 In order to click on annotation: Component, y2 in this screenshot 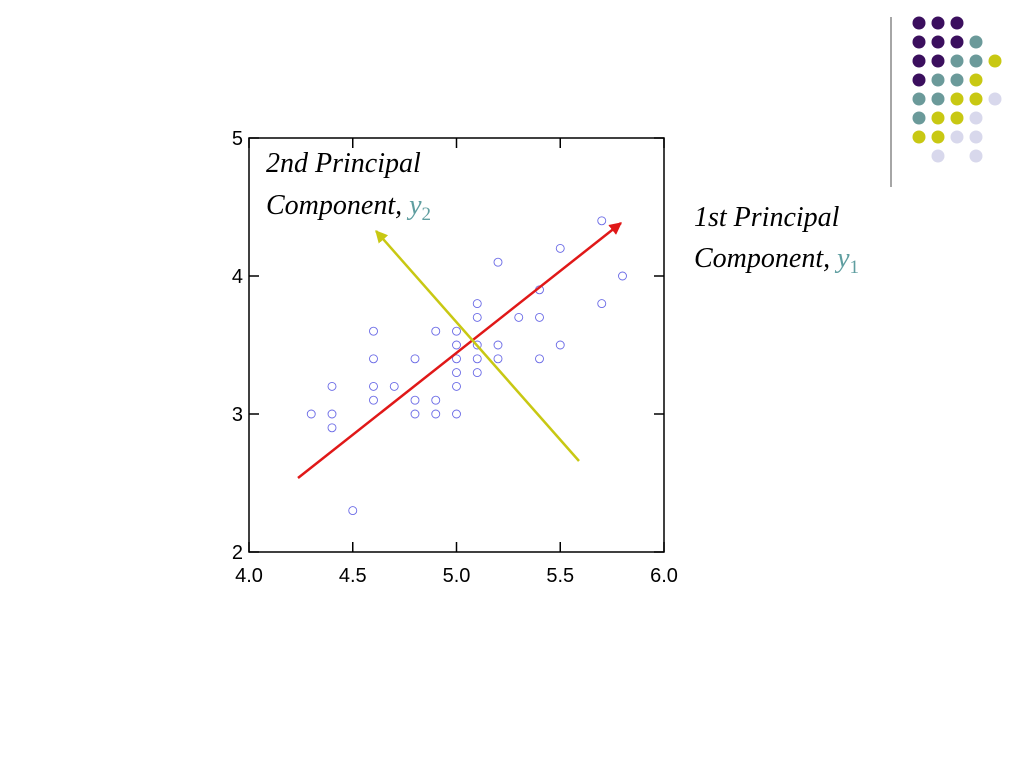, I will do `click(348, 207)`.